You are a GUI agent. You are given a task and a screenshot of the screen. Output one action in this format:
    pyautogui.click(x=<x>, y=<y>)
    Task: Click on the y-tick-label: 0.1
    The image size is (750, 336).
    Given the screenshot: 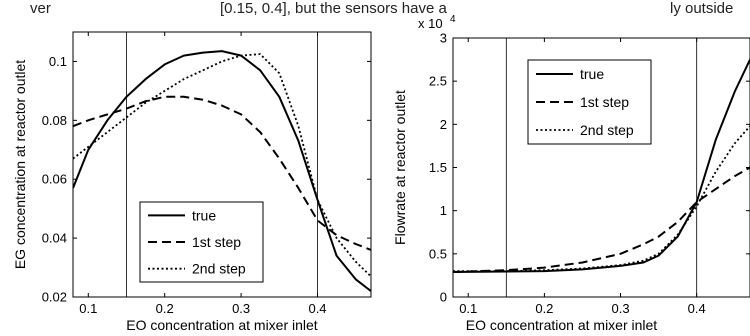 What is the action you would take?
    pyautogui.click(x=58, y=61)
    